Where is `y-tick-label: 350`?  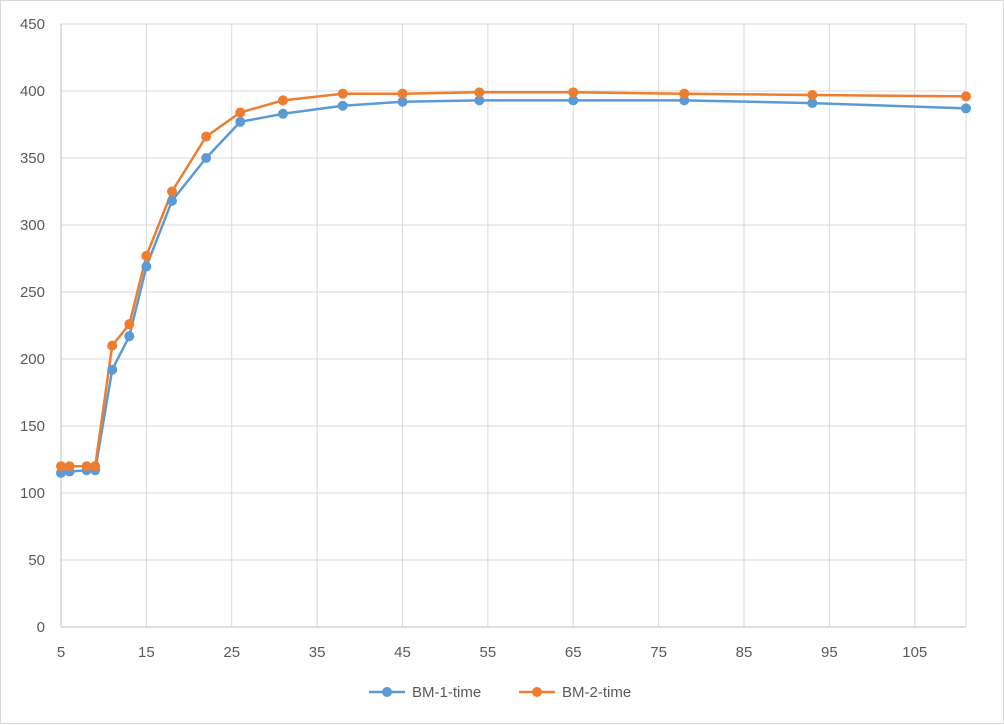
y-tick-label: 350 is located at coordinates (32, 158).